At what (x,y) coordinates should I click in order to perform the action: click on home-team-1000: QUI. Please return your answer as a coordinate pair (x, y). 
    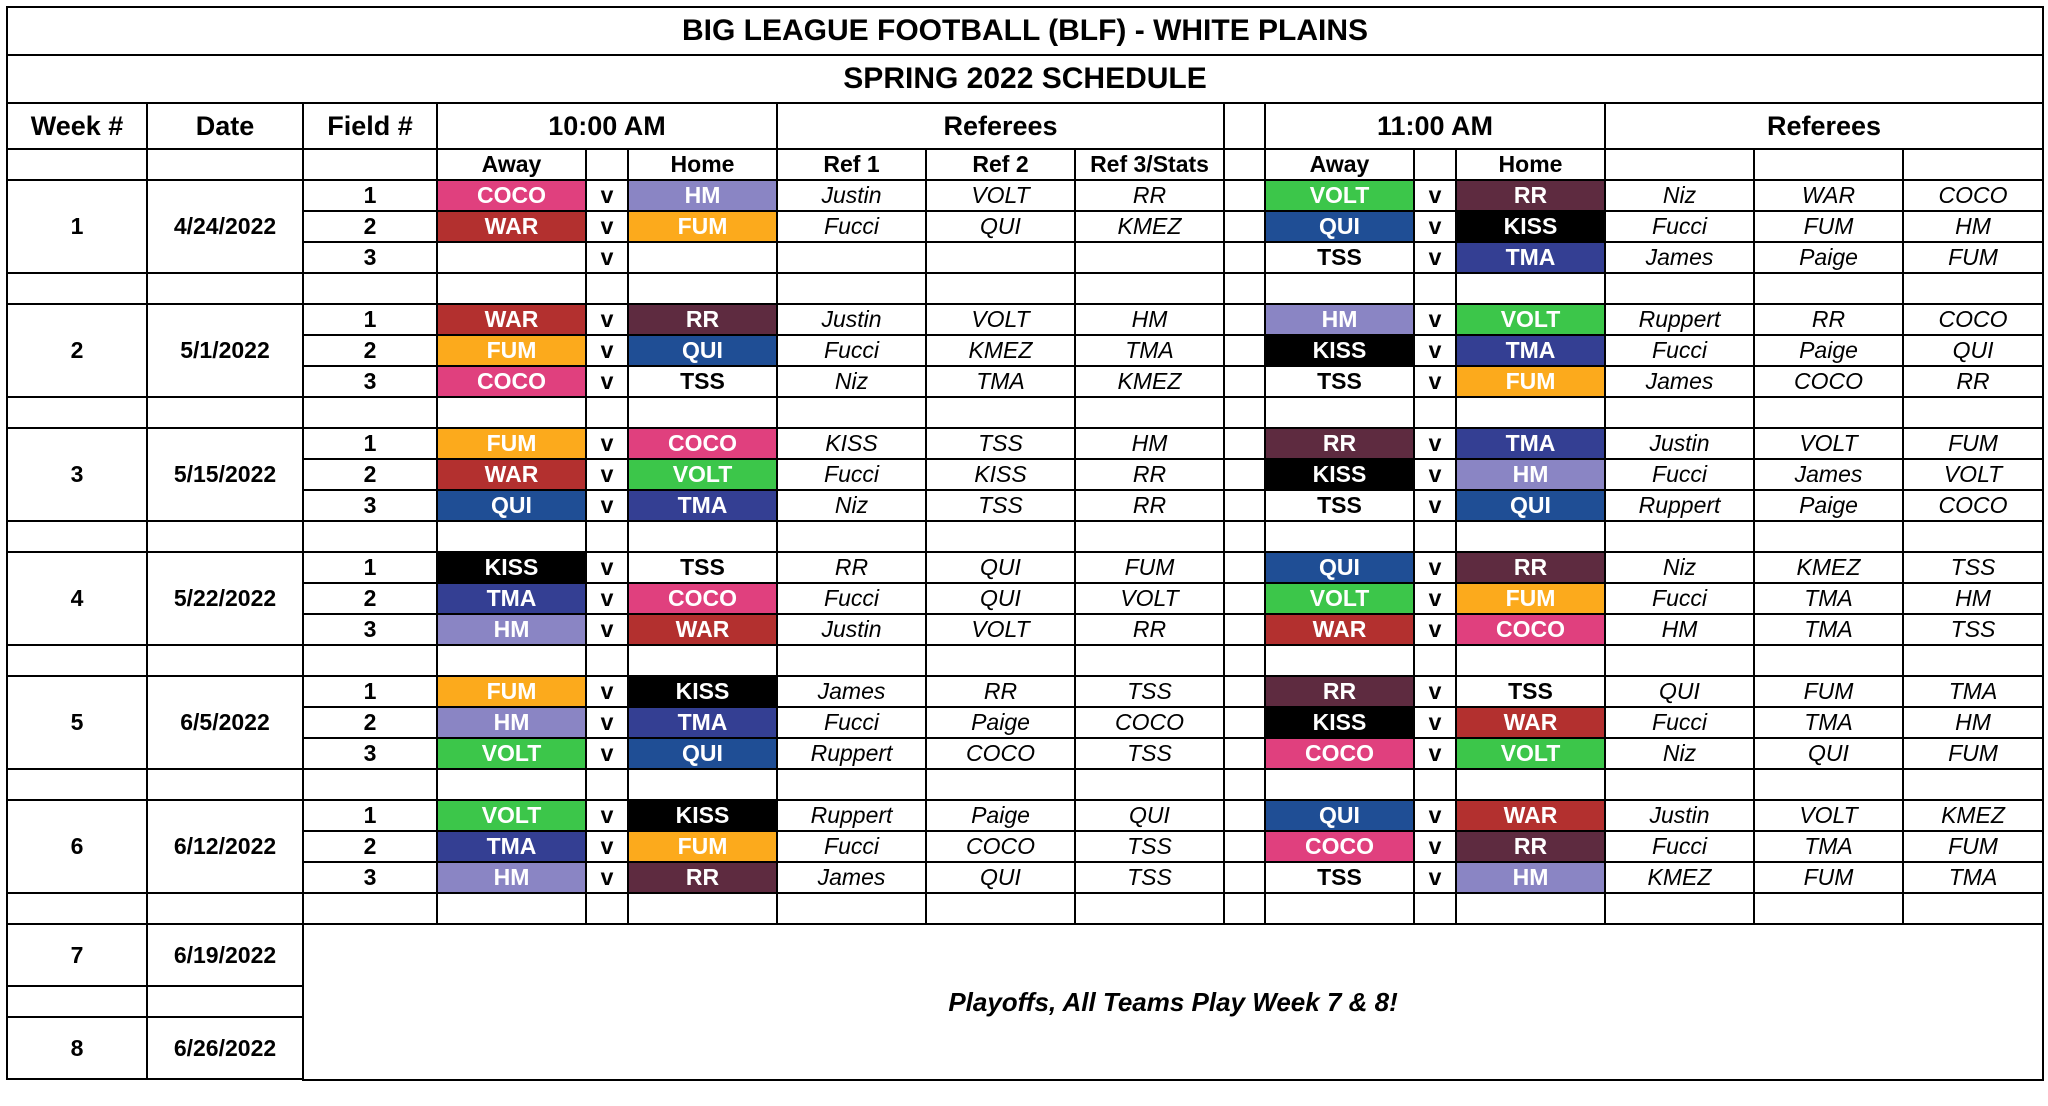
    Looking at the image, I should click on (702, 753).